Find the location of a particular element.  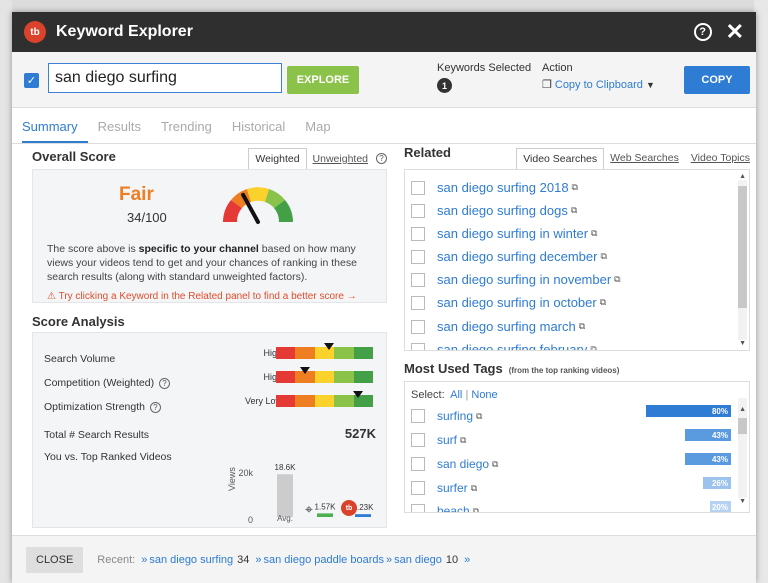

related-item: san diego surfing 2018 ⧉ is located at coordinates (494, 187).